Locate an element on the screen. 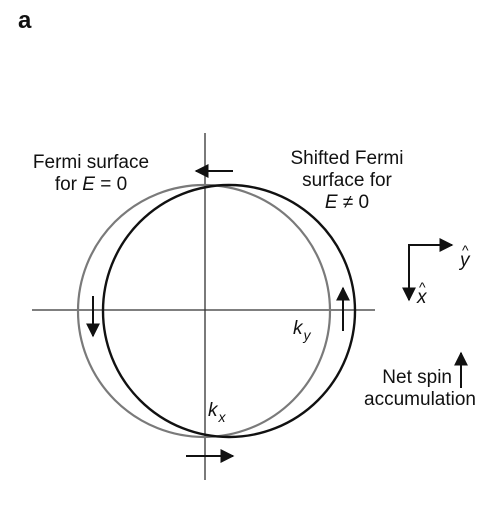 The height and width of the screenshot is (506, 500). net-spin-line2: accumulation is located at coordinates (420, 399).